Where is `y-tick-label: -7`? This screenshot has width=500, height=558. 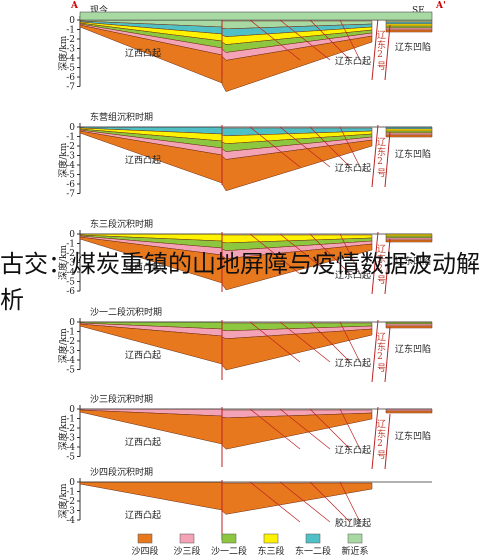
y-tick-label: -7 is located at coordinates (70, 88).